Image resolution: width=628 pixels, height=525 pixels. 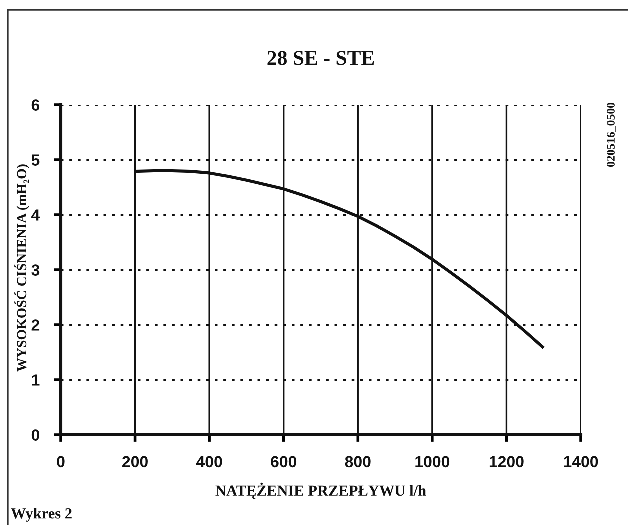 I want to click on y-tick-label: 0, so click(x=36, y=435).